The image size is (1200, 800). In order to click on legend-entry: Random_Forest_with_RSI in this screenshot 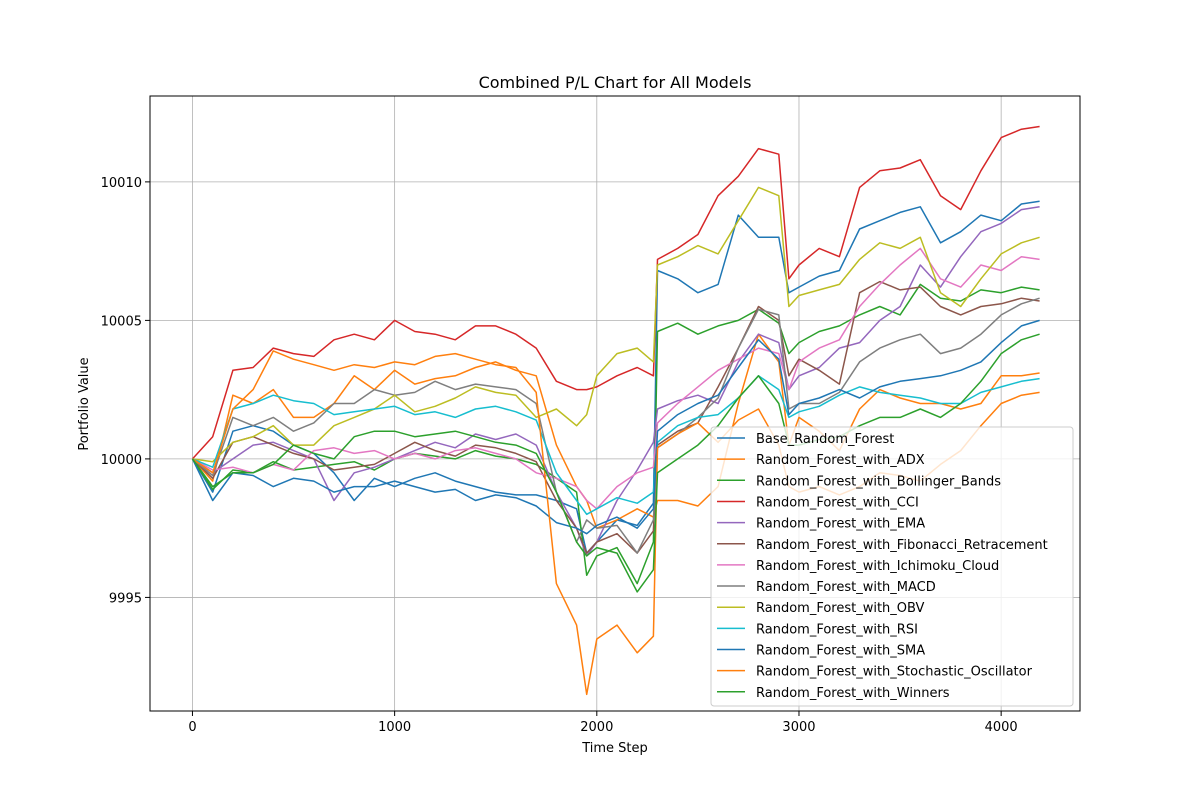, I will do `click(837, 629)`.